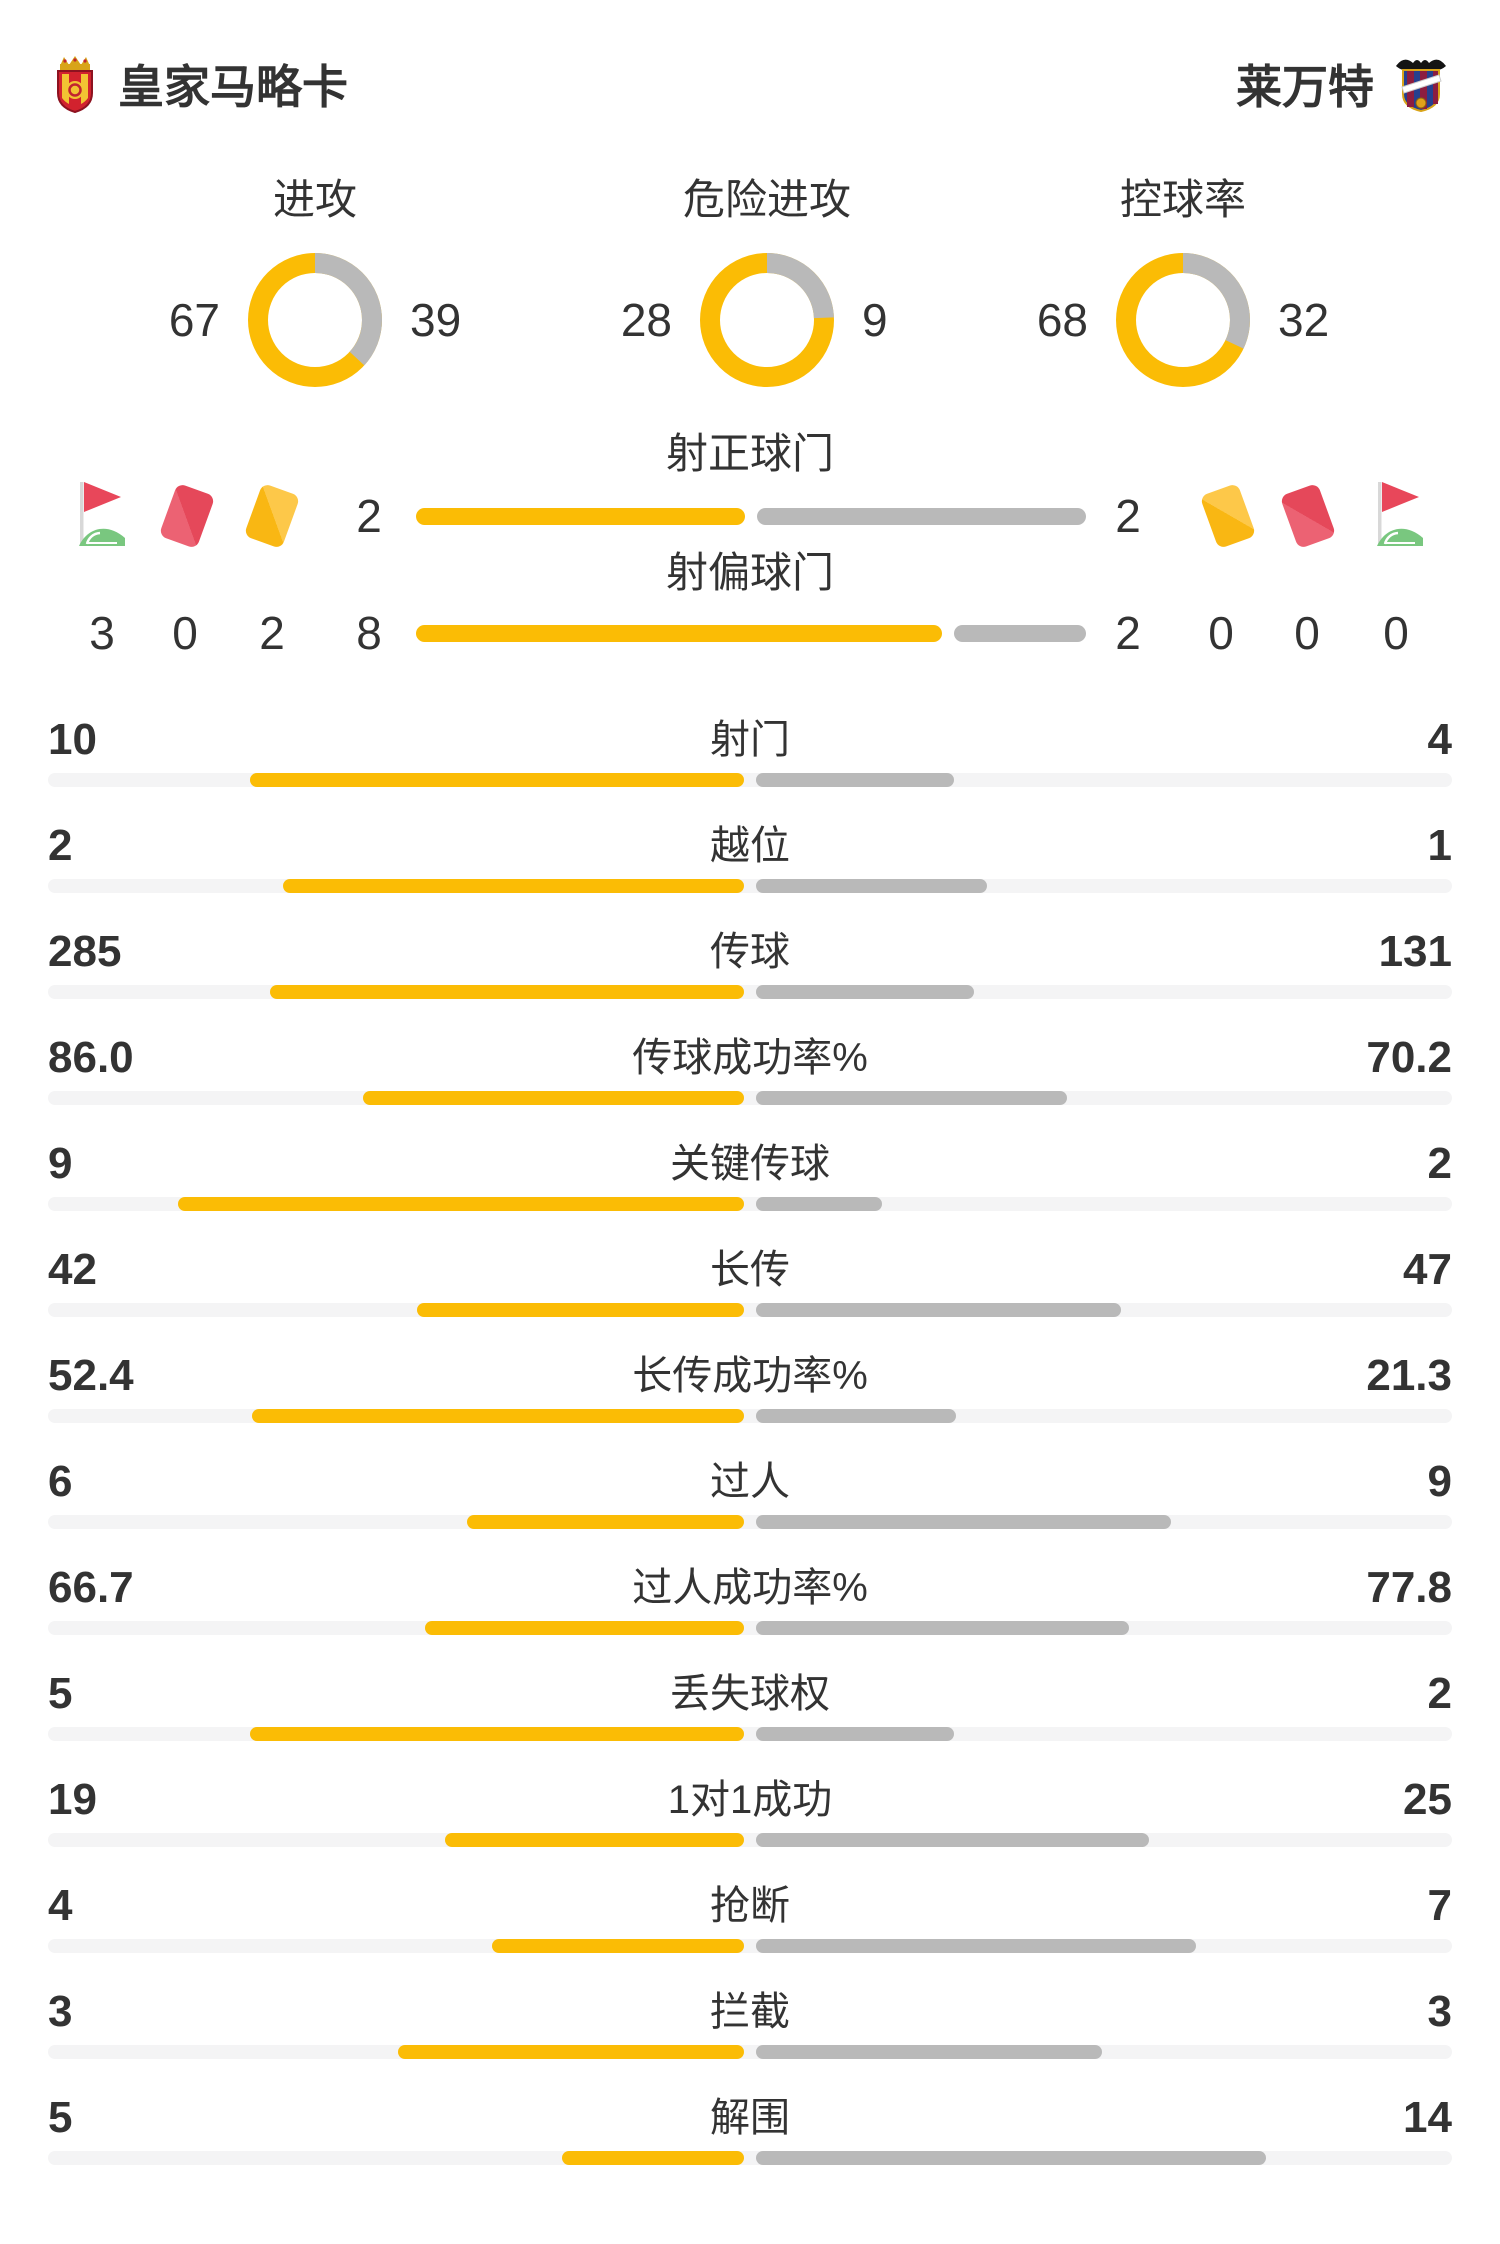  What do you see at coordinates (60, 1481) in the screenshot?
I see `stat-home-value: 6` at bounding box center [60, 1481].